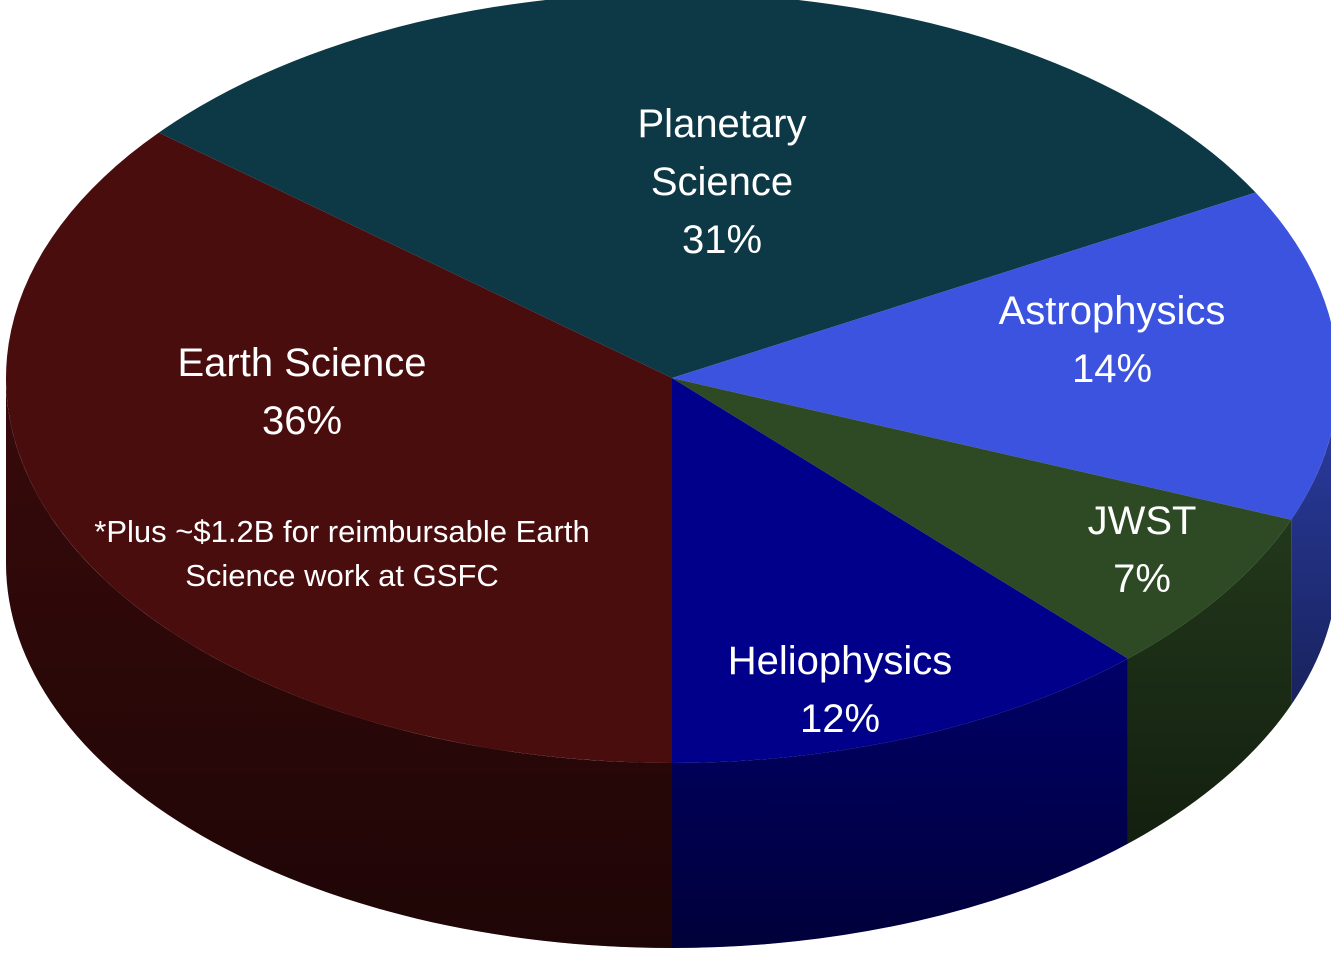  What do you see at coordinates (302, 363) in the screenshot?
I see `category-name: Earth Science` at bounding box center [302, 363].